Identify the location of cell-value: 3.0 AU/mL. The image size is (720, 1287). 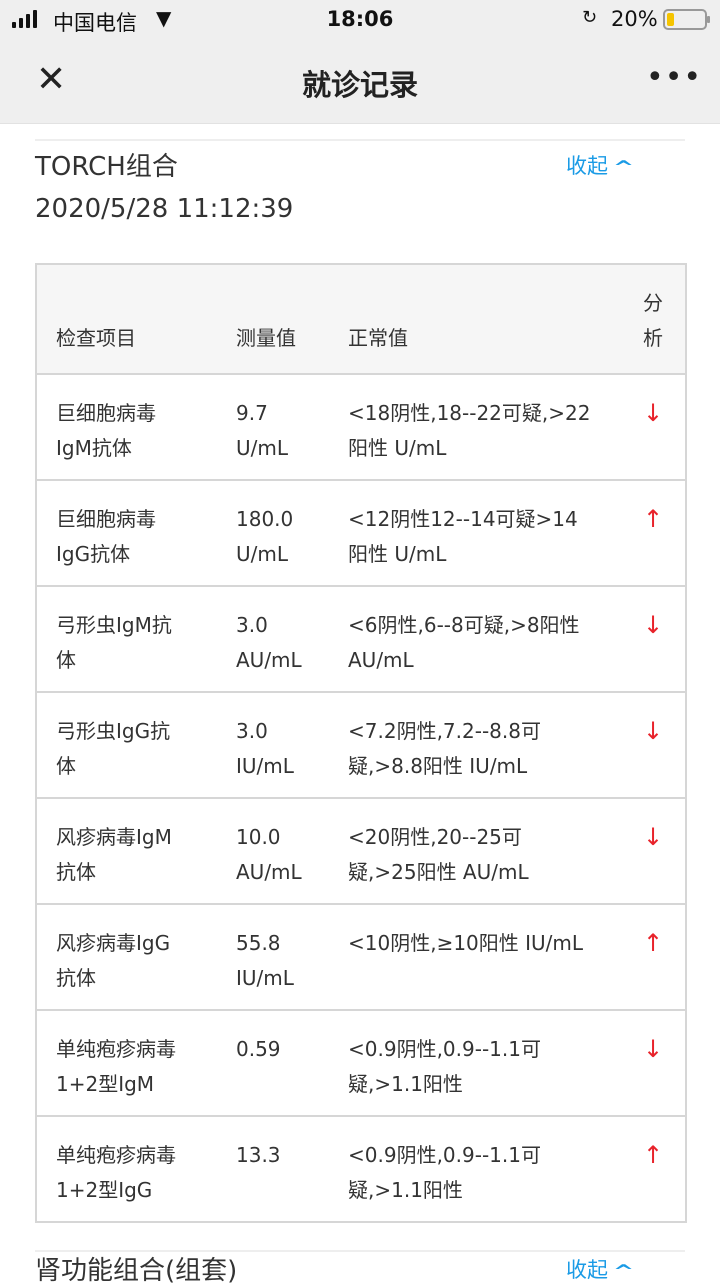
(273, 639).